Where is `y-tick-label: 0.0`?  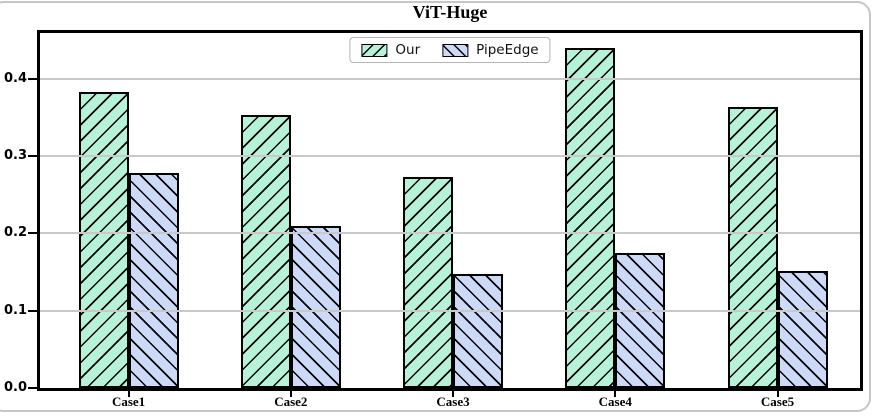
y-tick-label: 0.0 is located at coordinates (15, 387).